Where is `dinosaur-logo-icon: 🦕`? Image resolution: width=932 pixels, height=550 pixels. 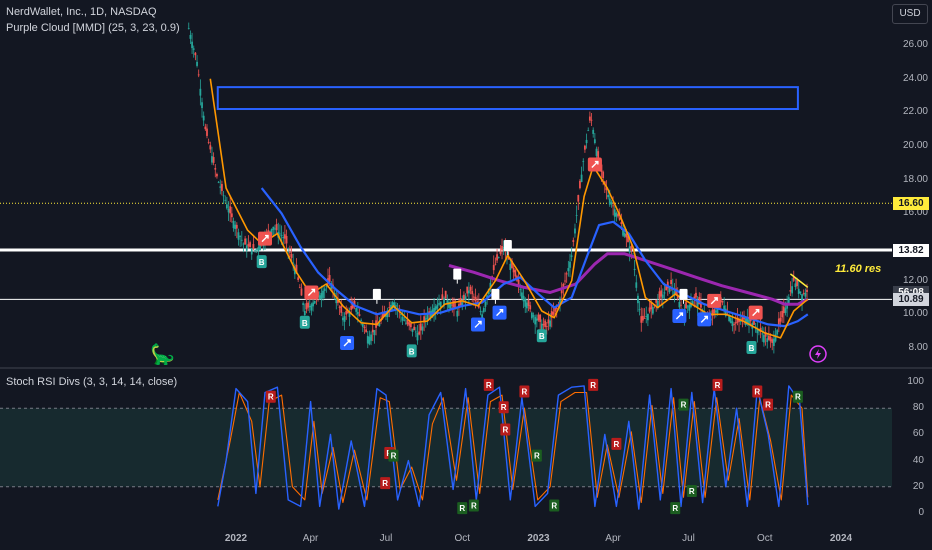 dinosaur-logo-icon: 🦕 is located at coordinates (162, 355).